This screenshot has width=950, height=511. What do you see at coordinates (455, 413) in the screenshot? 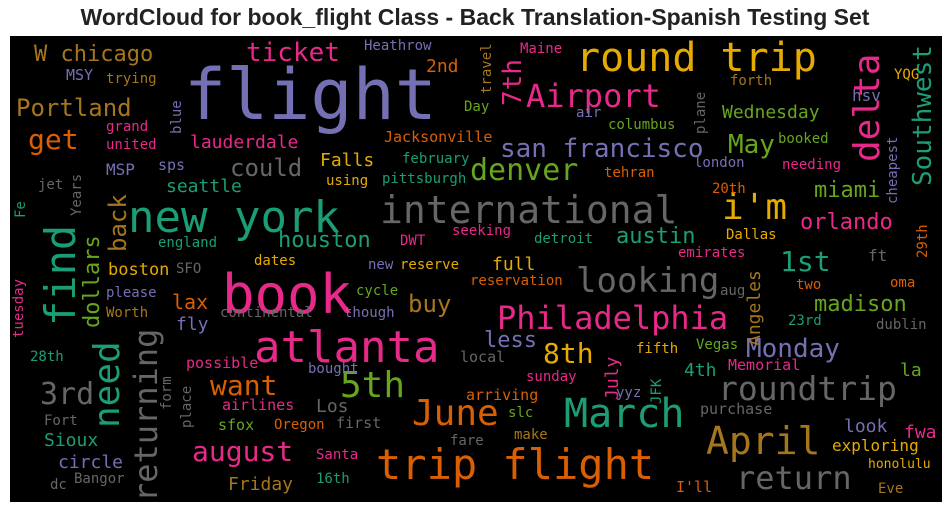
I see `word-june: June` at bounding box center [455, 413].